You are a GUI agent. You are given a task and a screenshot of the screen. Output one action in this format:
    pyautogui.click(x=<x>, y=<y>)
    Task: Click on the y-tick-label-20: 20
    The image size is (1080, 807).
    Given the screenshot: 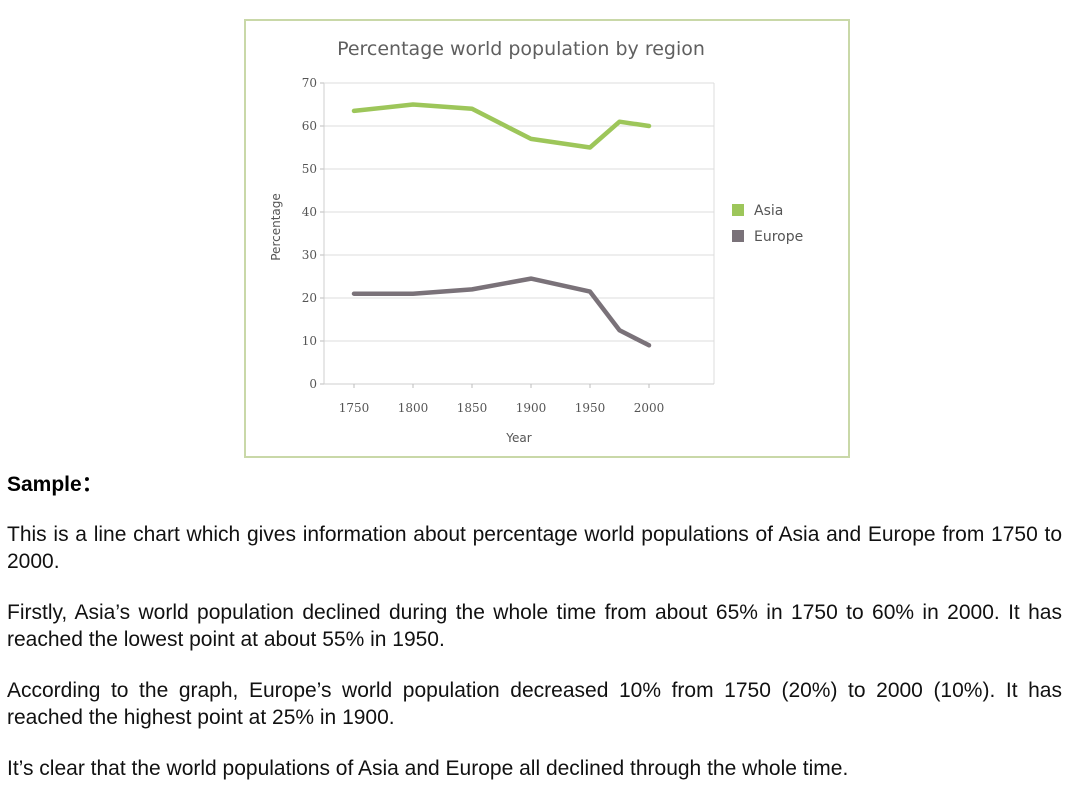 What is the action you would take?
    pyautogui.click(x=309, y=298)
    